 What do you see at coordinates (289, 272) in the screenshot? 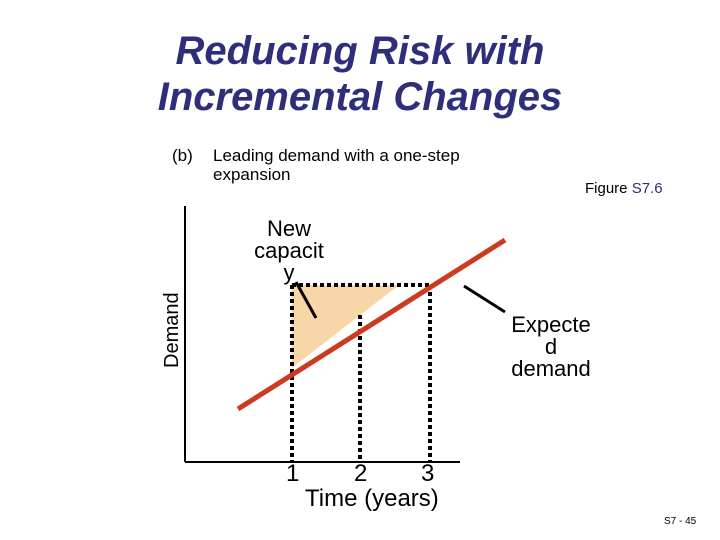
I see `new-capacity-label-line-3: y` at bounding box center [289, 272].